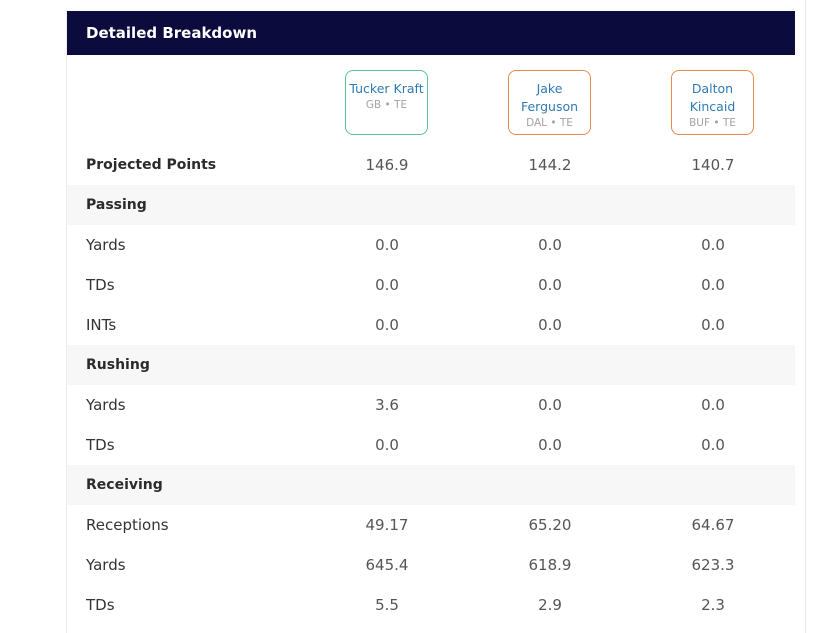 This screenshot has height=633, width=821. I want to click on player-team-position: BUF • TE, so click(712, 123).